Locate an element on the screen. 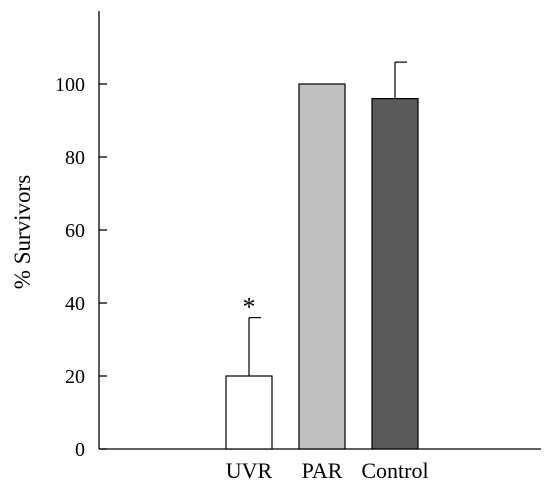  y-tick-label: 20 is located at coordinates (75, 377).